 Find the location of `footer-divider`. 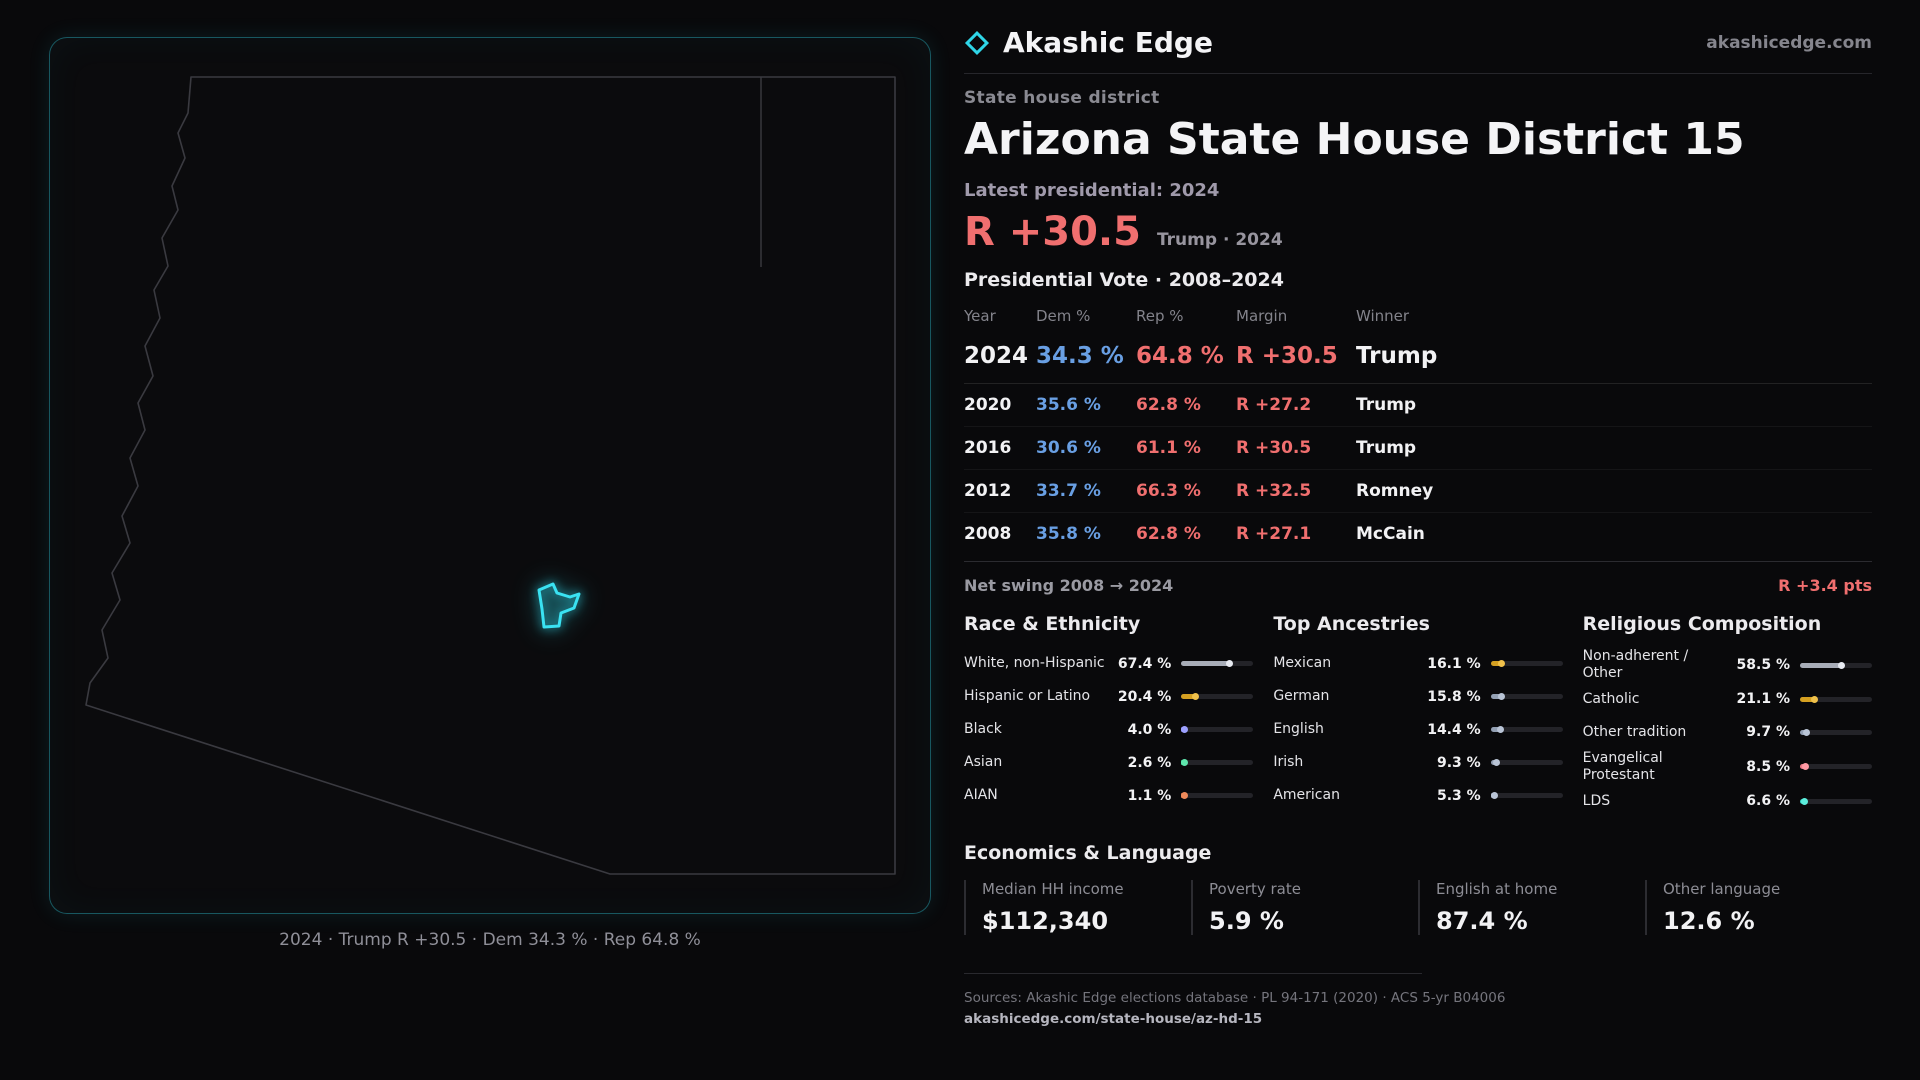

footer-divider is located at coordinates (1193, 973).